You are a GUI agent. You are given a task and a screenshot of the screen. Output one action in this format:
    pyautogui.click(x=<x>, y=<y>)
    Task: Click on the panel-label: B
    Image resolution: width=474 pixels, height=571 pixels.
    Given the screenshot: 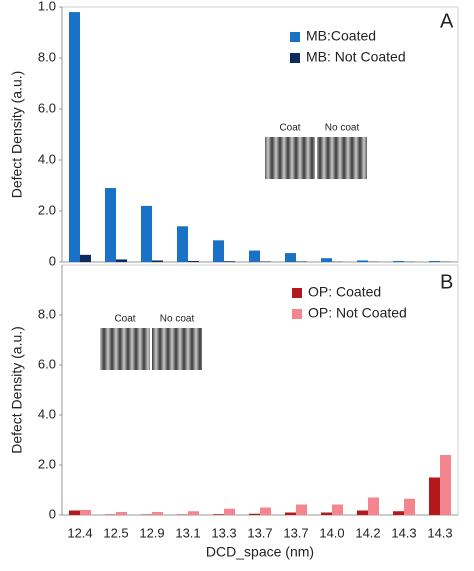 What is the action you would take?
    pyautogui.click(x=446, y=282)
    